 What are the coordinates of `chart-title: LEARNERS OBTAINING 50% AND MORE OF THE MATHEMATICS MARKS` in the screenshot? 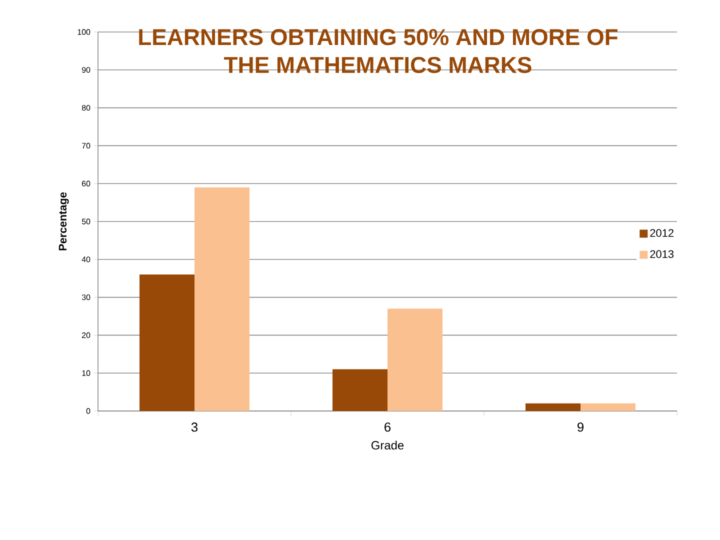 It's located at (378, 51).